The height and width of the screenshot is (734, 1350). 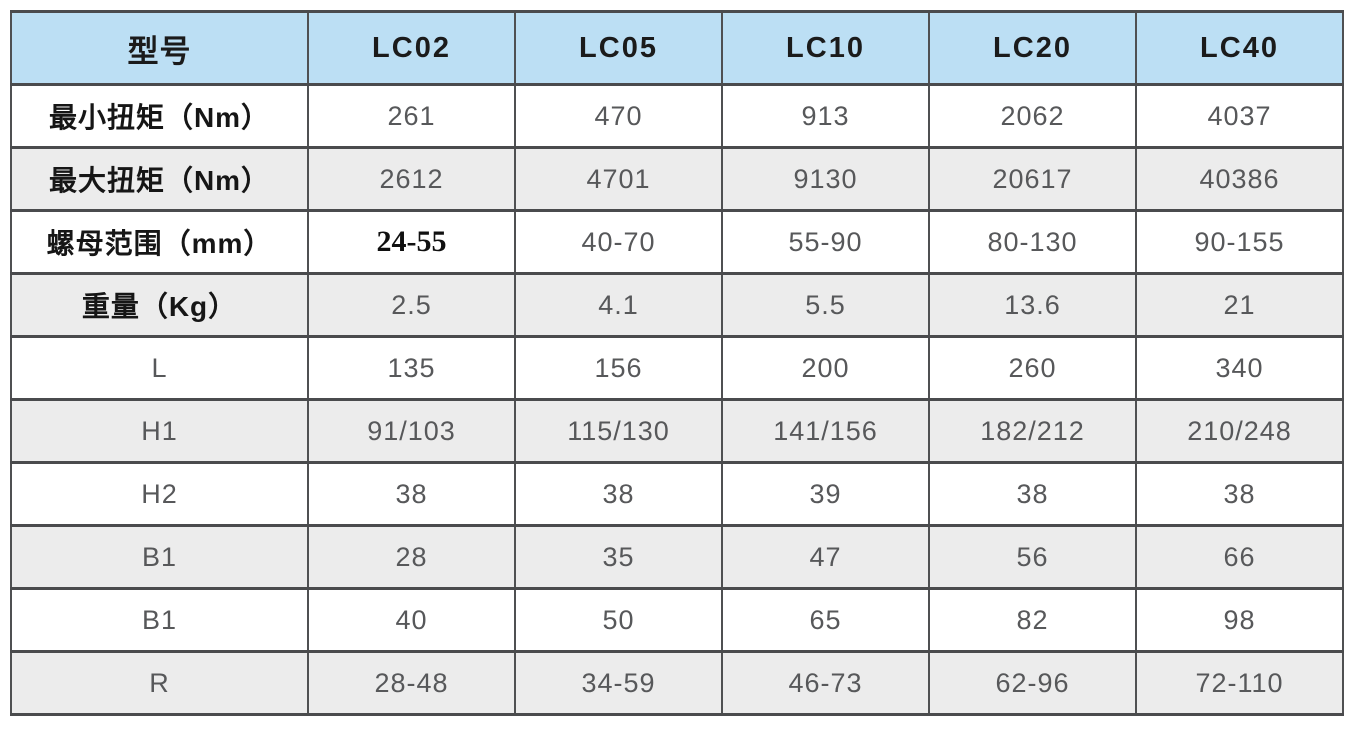 I want to click on row-label-cell: 螺母范围（mm）, so click(x=159, y=242).